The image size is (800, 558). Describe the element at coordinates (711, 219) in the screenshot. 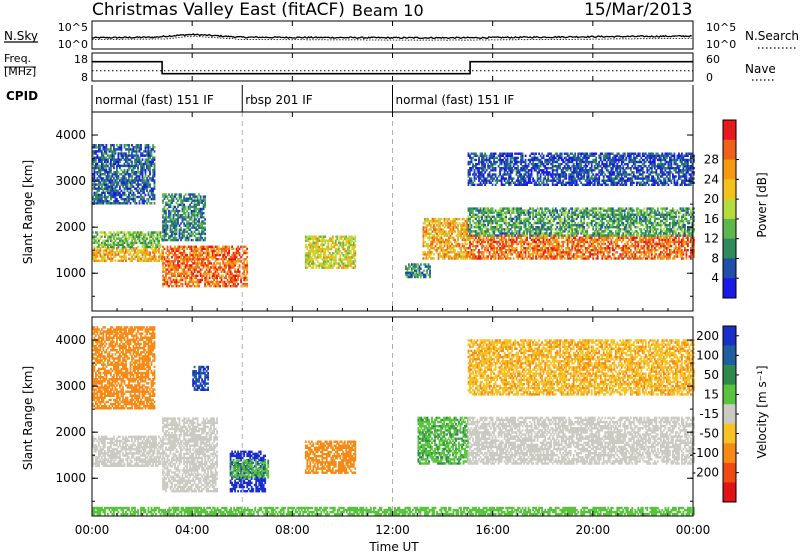

I see `power-colorbar-tick: 16` at that location.